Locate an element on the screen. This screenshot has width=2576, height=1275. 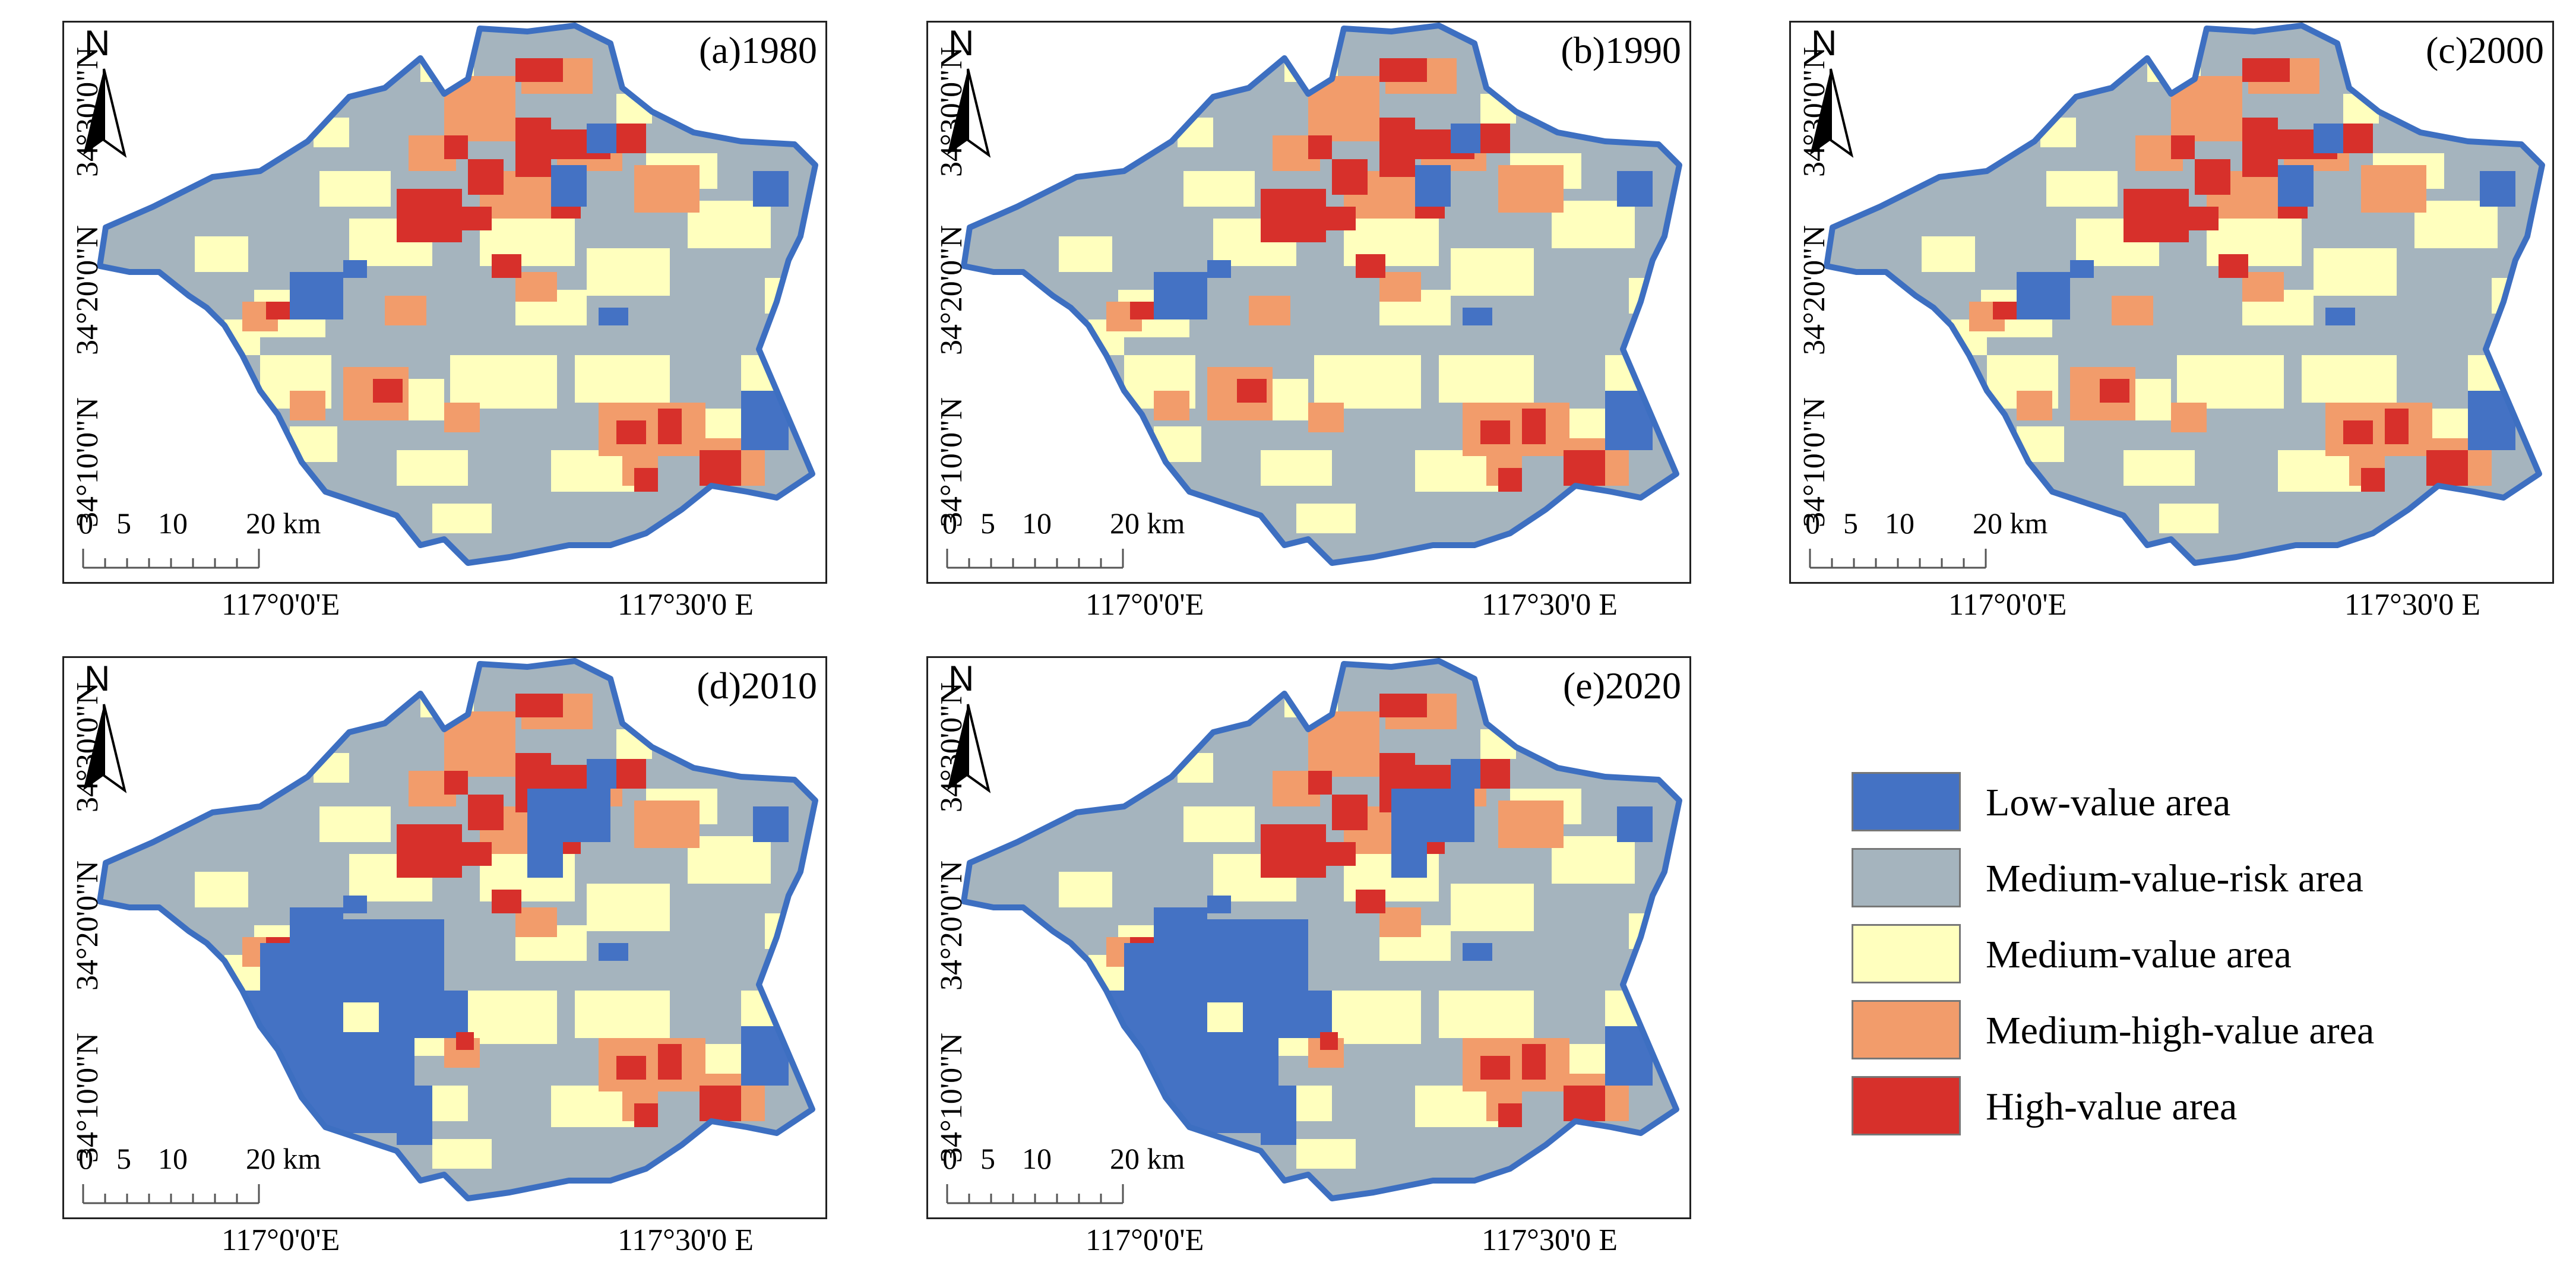
panel-title: (d)2010 is located at coordinates (757, 686).